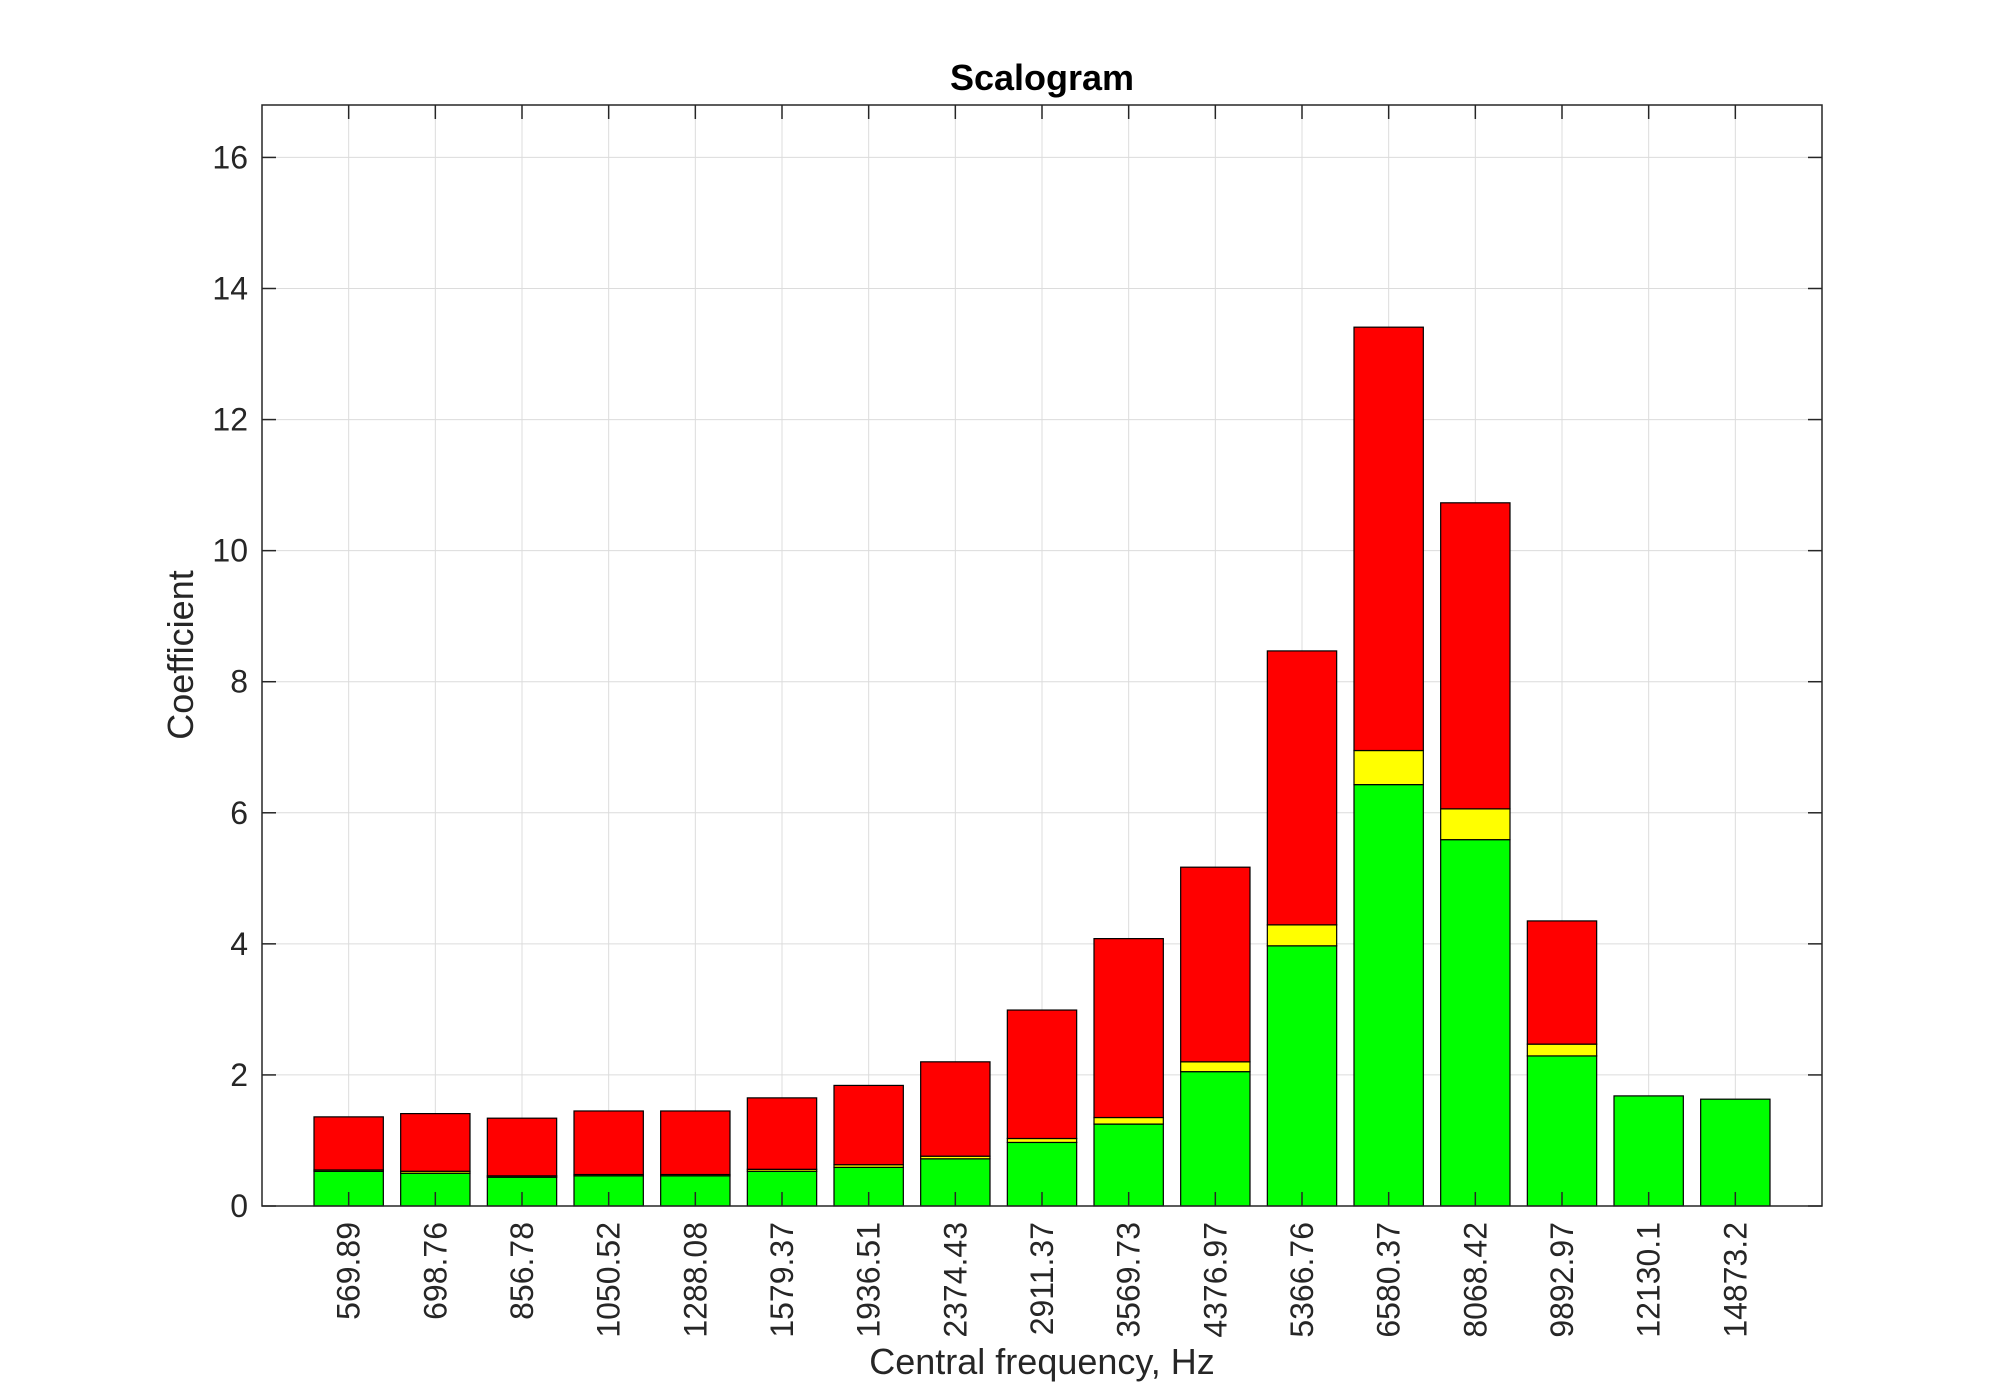 The height and width of the screenshot is (1388, 2000). What do you see at coordinates (955, 1109) in the screenshot?
I see `bar-segment-2374.43-s3` at bounding box center [955, 1109].